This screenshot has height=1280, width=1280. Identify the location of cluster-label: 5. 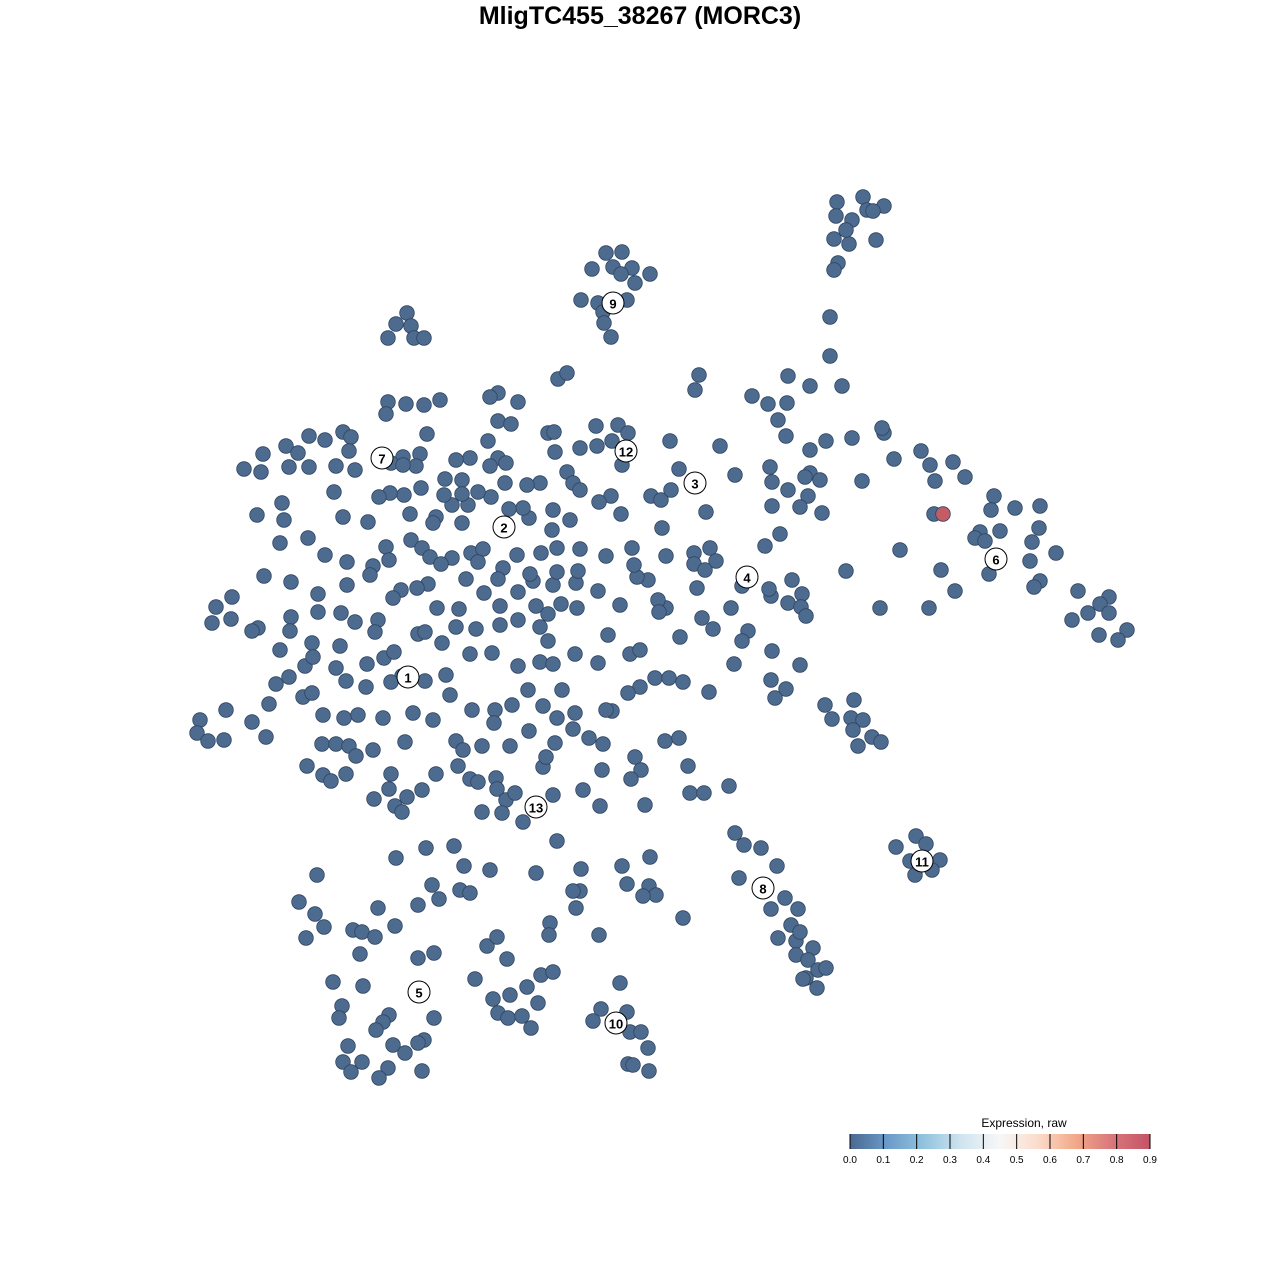
(419, 992).